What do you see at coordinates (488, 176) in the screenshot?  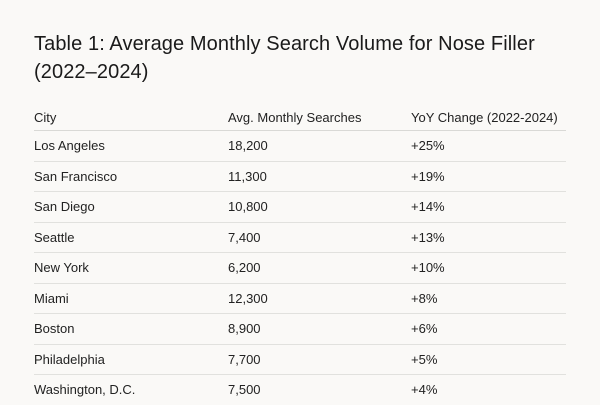 I see `yoy-change-cell: +19%` at bounding box center [488, 176].